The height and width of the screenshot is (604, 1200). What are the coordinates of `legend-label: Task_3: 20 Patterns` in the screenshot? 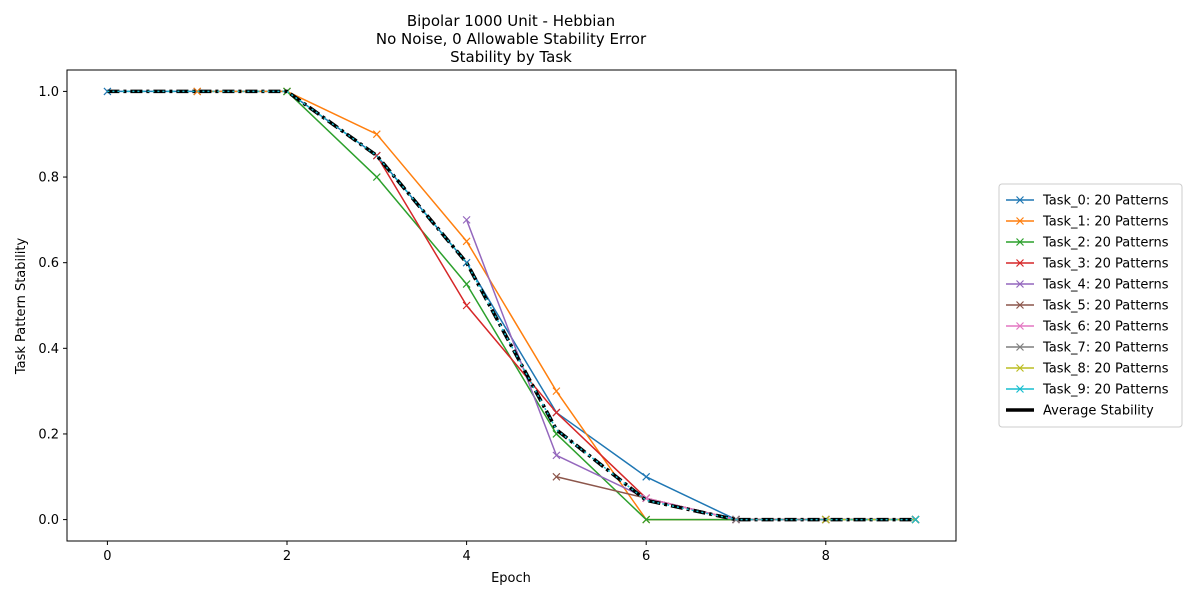 It's located at (1105, 264).